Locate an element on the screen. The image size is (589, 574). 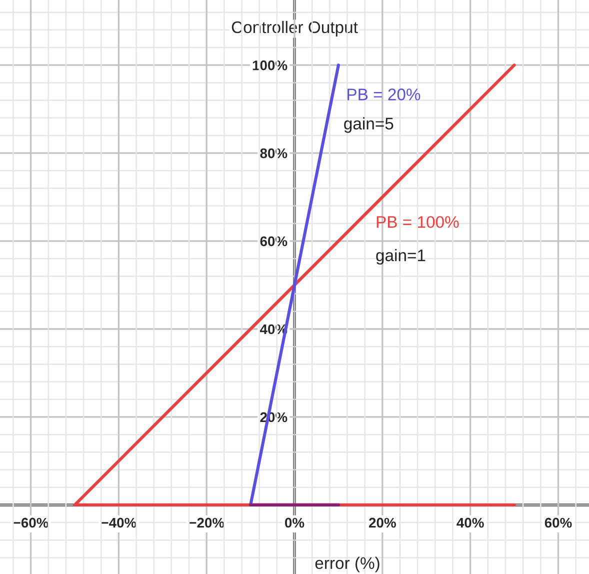
y-tick-label: 100% is located at coordinates (270, 65).